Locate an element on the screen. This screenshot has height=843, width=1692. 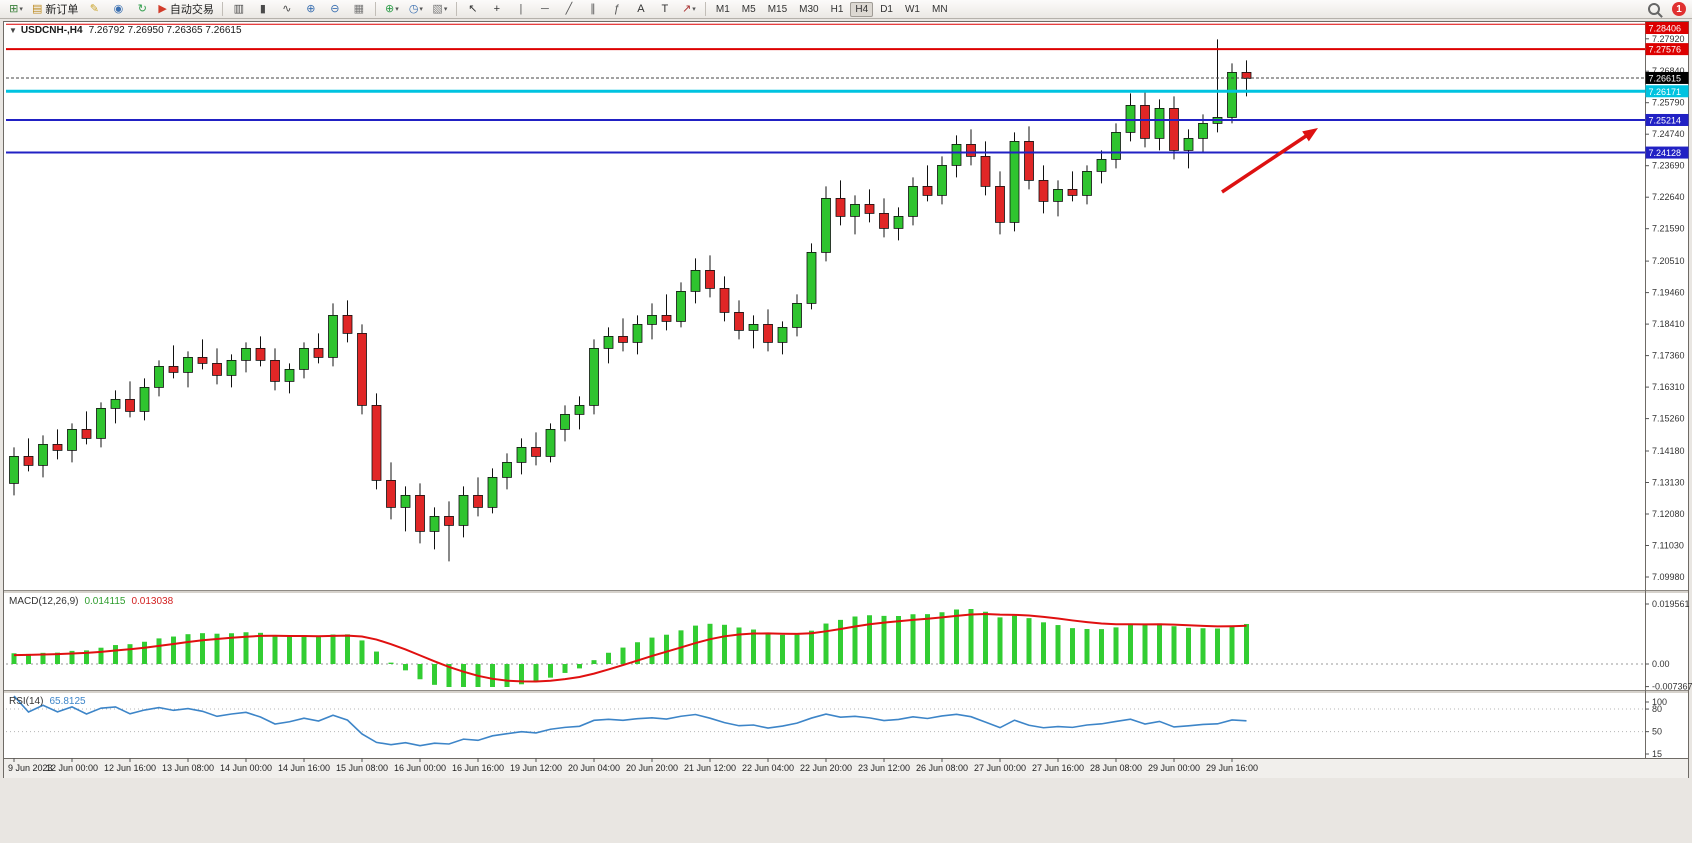
new-chart-icon: ⊞ is located at coordinates (14, 8).